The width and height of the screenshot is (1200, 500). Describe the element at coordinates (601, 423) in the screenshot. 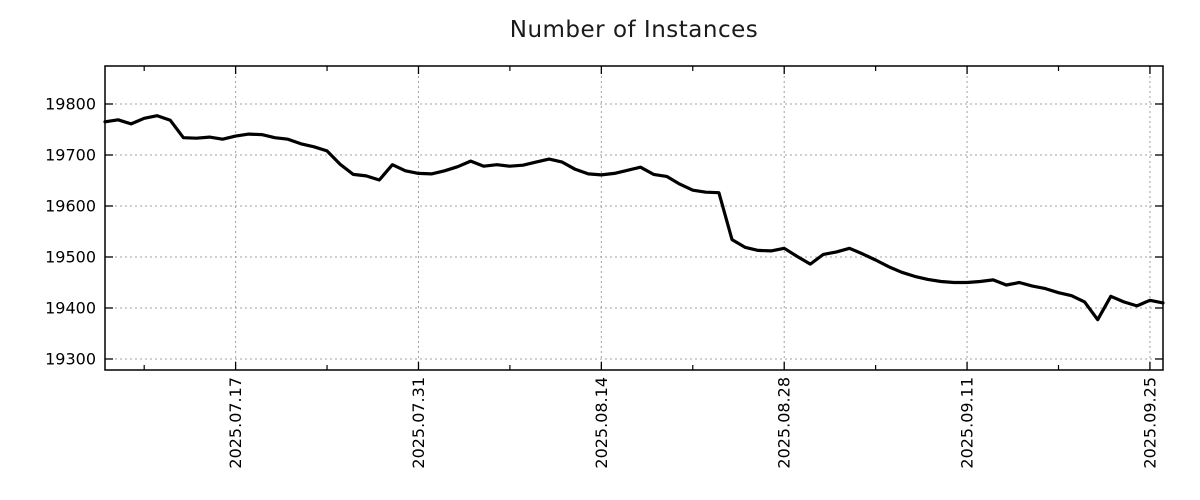

I see `x-axis-tick-label: 2025.08.14` at that location.